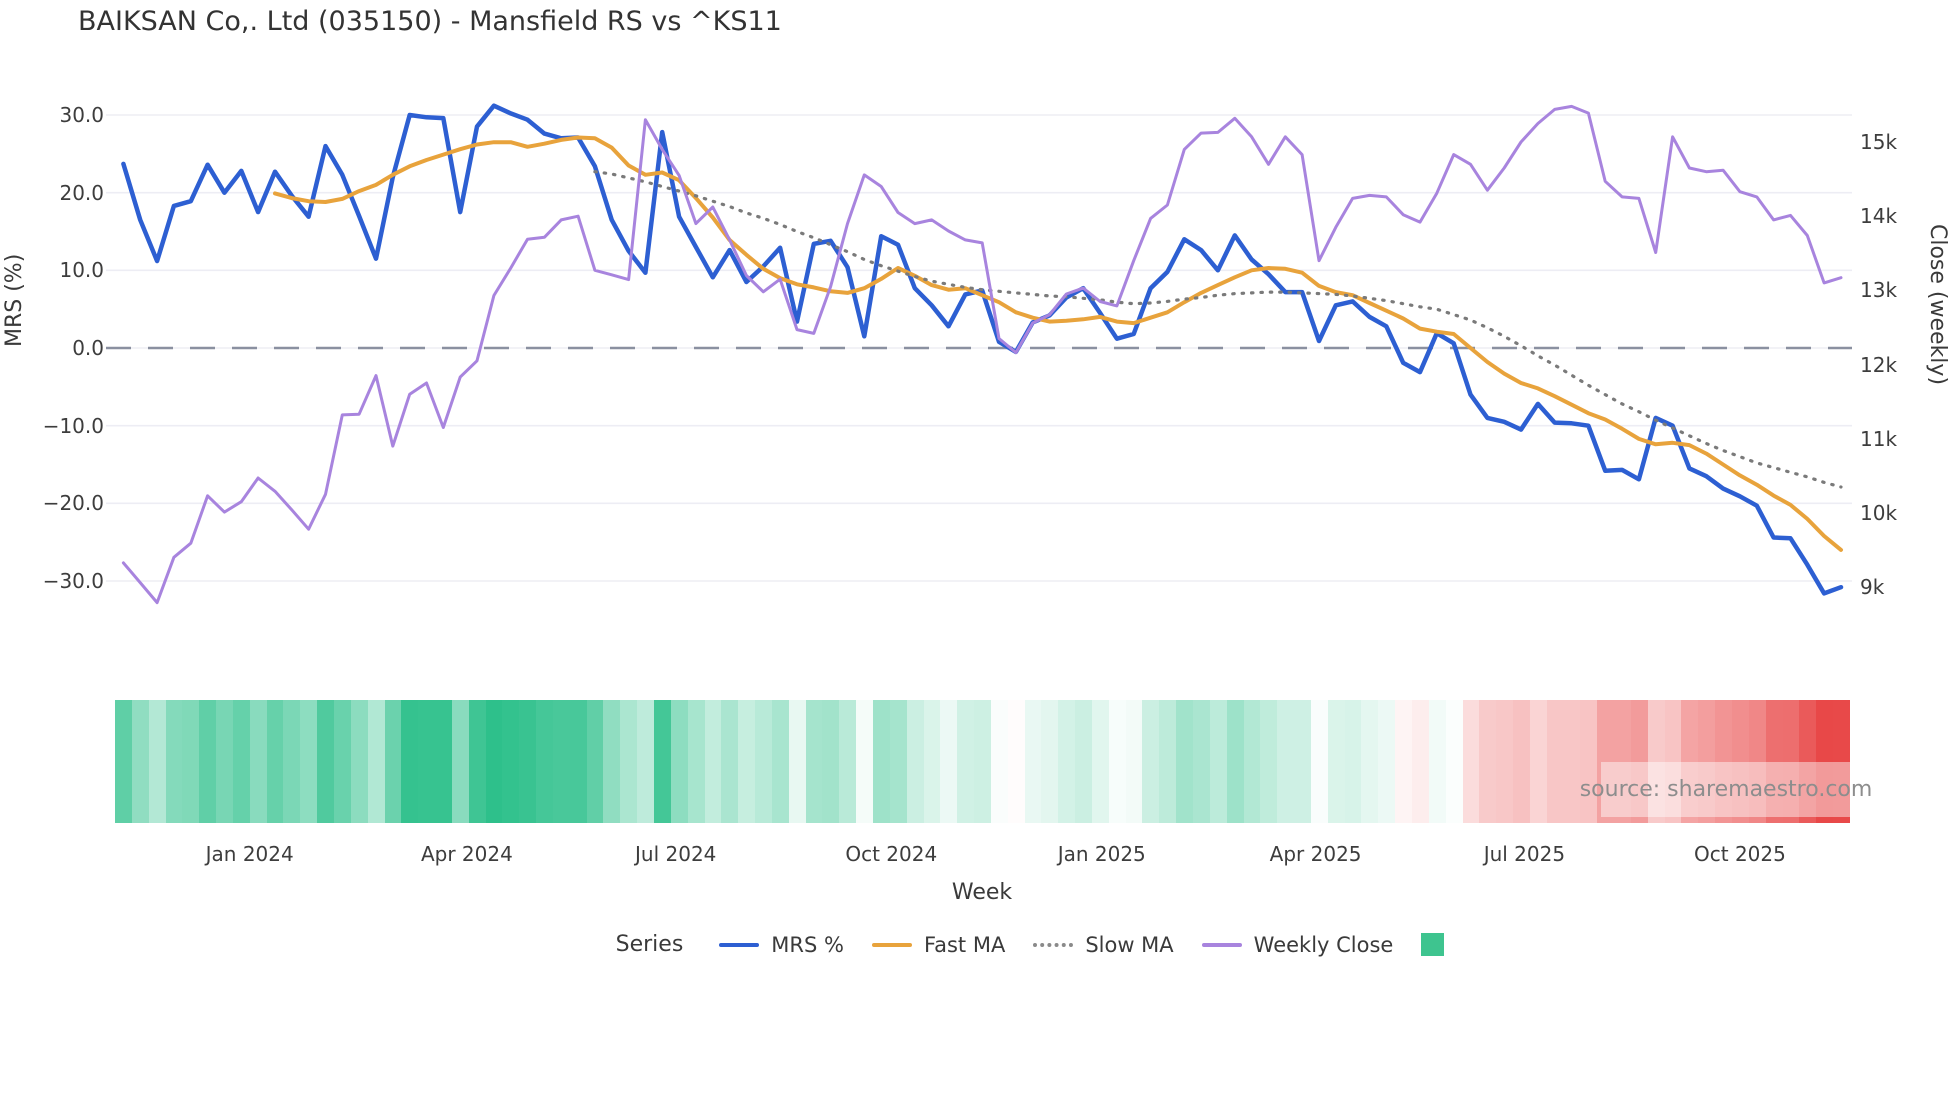  I want to click on legend-item-mrs: MRS %, so click(781, 945).